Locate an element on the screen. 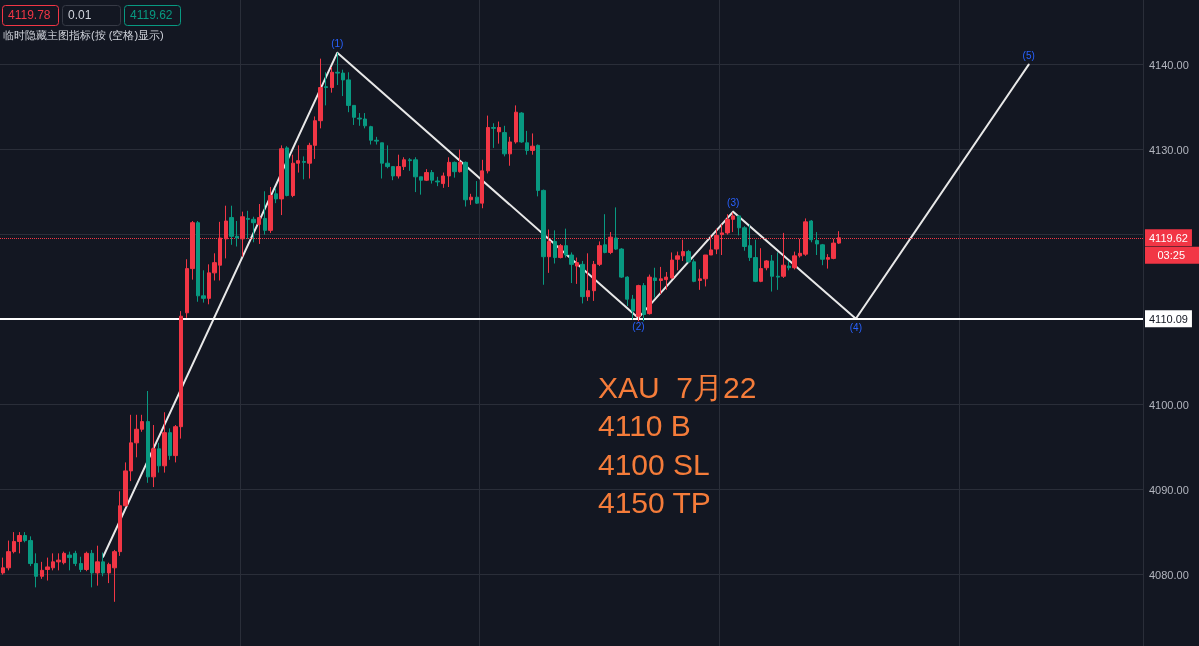  annotation: XAU 7月22 is located at coordinates (677, 387).